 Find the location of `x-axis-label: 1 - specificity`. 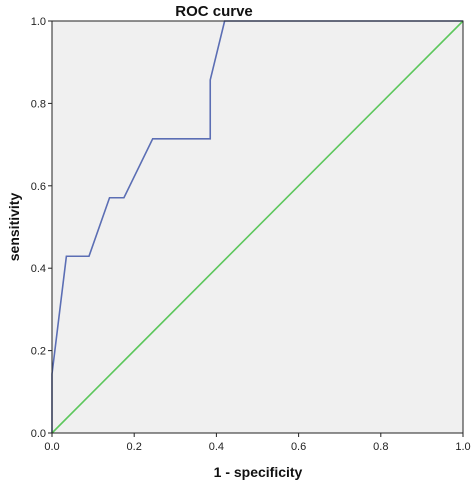

x-axis-label: 1 - specificity is located at coordinates (258, 472).